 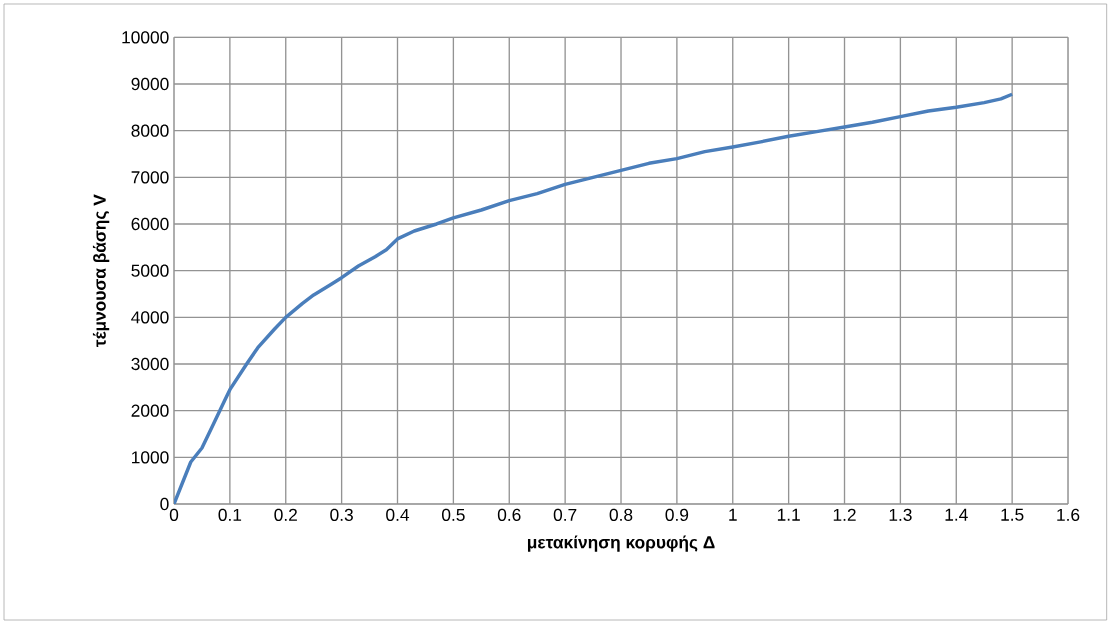 What do you see at coordinates (150, 410) in the screenshot?
I see `y-tick-label: 2000` at bounding box center [150, 410].